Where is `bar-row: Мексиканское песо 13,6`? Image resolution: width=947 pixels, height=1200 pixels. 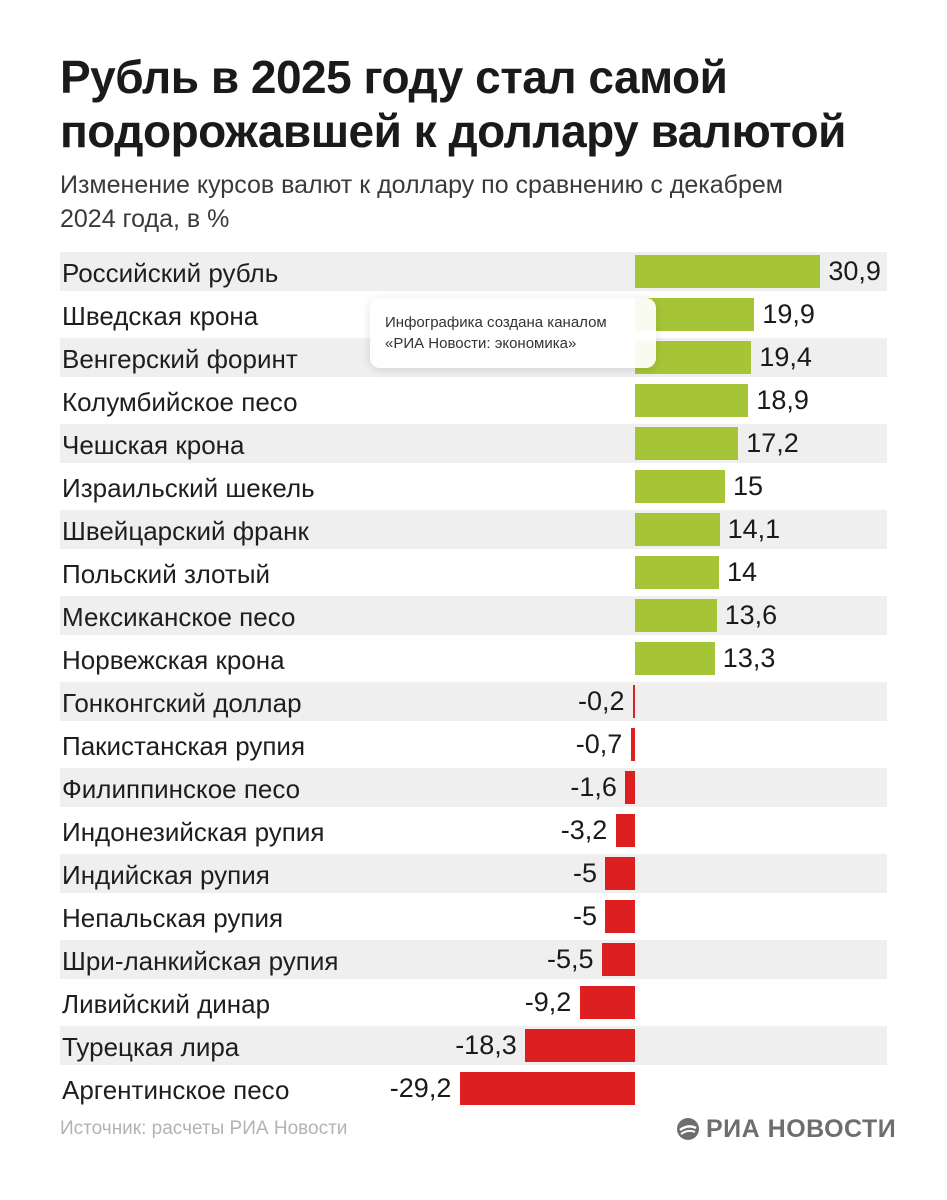
bar-row: Мексиканское песо 13,6 is located at coordinates (473, 615).